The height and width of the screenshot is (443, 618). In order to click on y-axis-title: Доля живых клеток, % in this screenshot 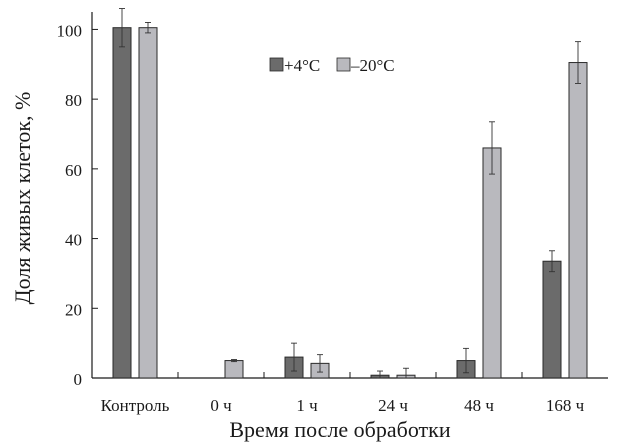, I will do `click(22, 198)`.